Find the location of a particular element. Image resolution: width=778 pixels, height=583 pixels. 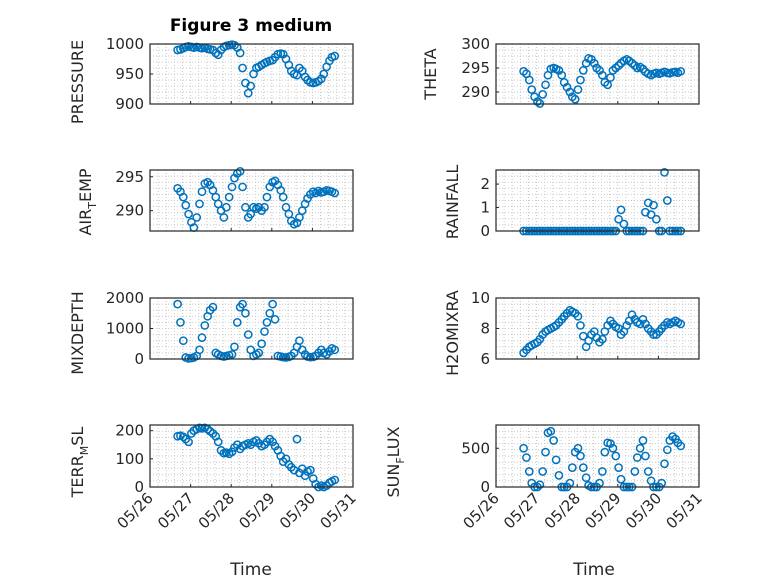

x-tick-label: 05/29 is located at coordinates (256, 510).